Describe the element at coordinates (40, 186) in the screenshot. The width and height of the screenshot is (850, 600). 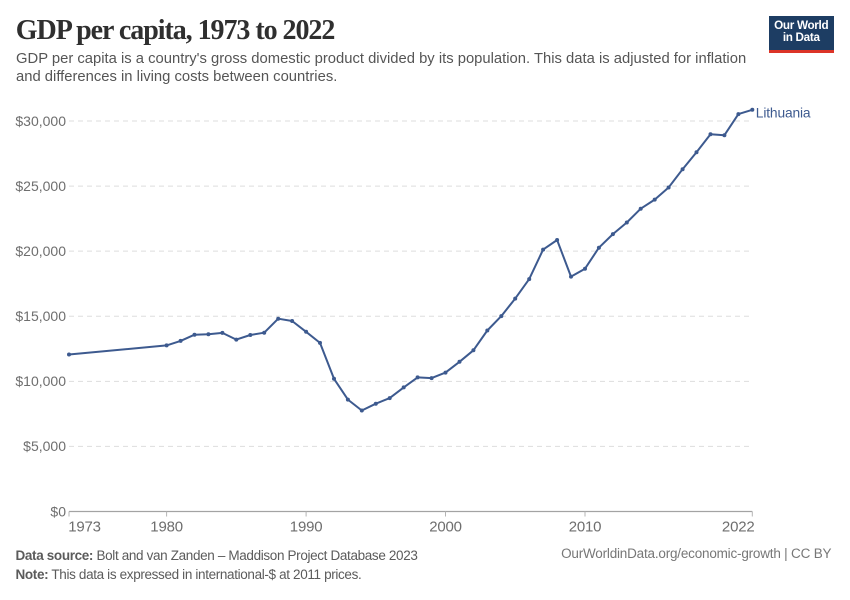
I see `svg-text: $25,000` at that location.